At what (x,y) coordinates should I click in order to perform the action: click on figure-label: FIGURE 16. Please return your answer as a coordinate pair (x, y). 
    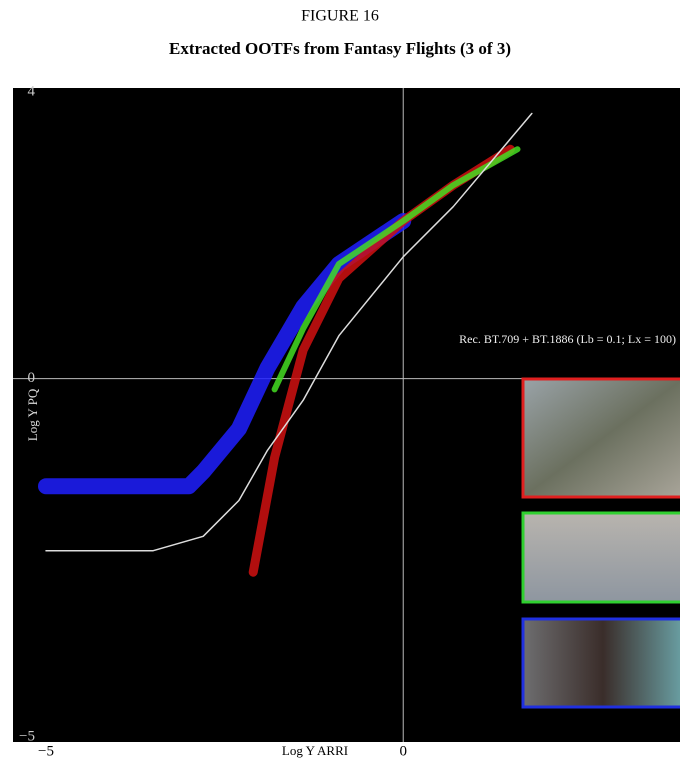
    Looking at the image, I should click on (340, 16).